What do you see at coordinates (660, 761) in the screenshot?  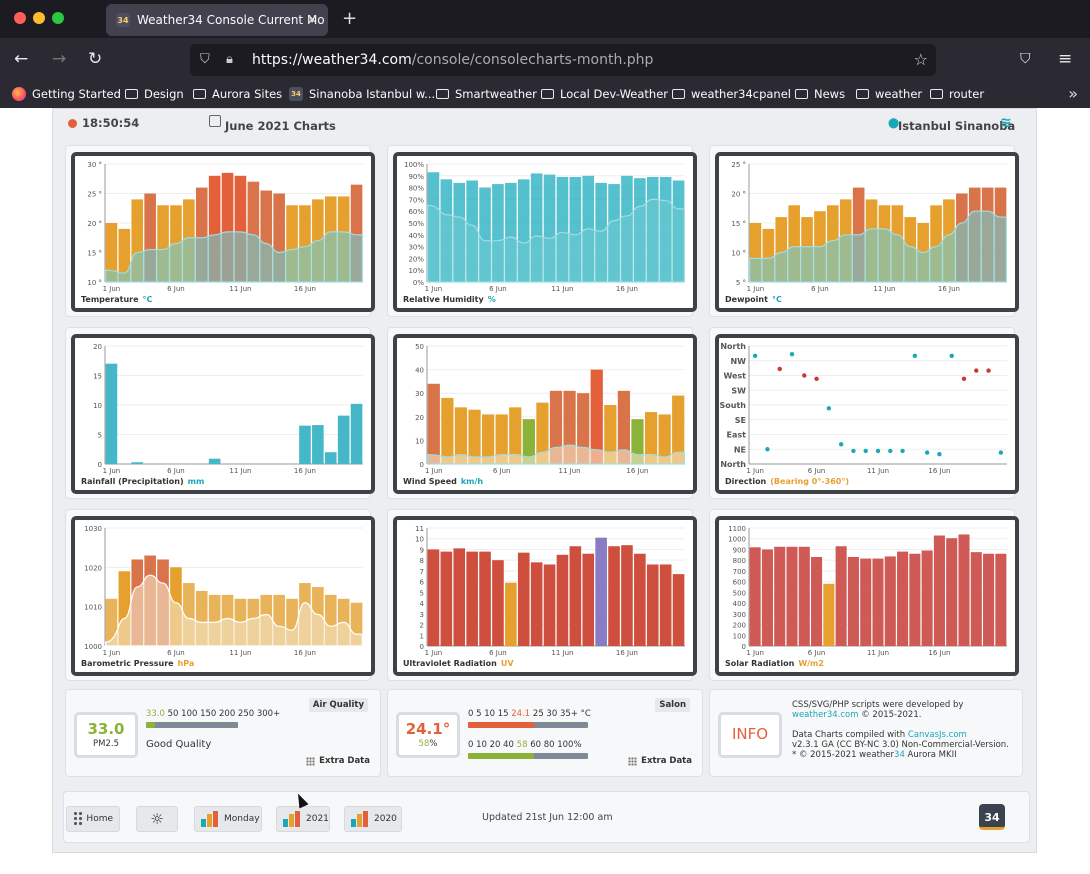 I see `salon-extra-button: Extra Data` at bounding box center [660, 761].